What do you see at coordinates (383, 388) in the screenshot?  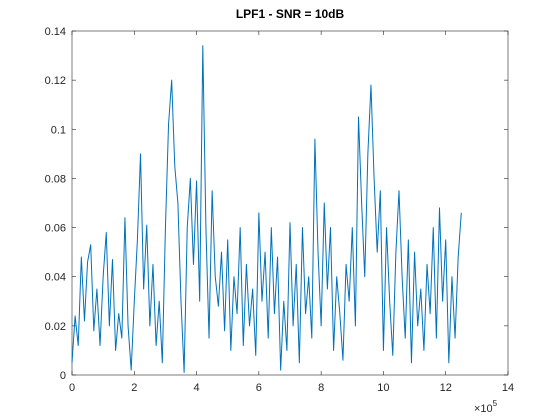 I see `x-tick-label: 10` at bounding box center [383, 388].